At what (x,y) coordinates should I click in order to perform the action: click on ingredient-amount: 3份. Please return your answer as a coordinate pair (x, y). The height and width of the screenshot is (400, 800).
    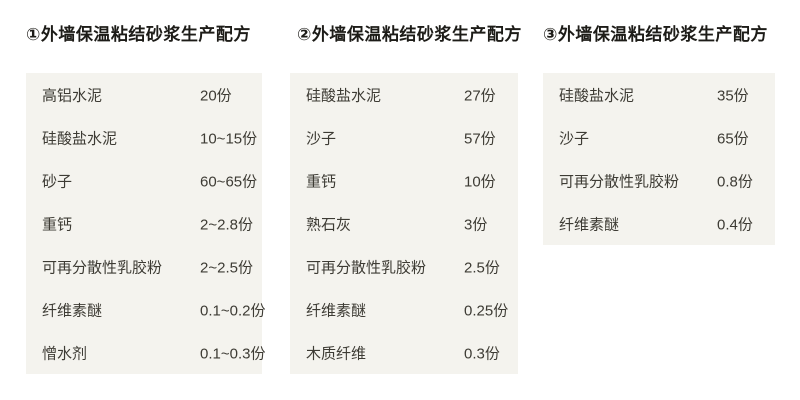
    Looking at the image, I should click on (476, 224).